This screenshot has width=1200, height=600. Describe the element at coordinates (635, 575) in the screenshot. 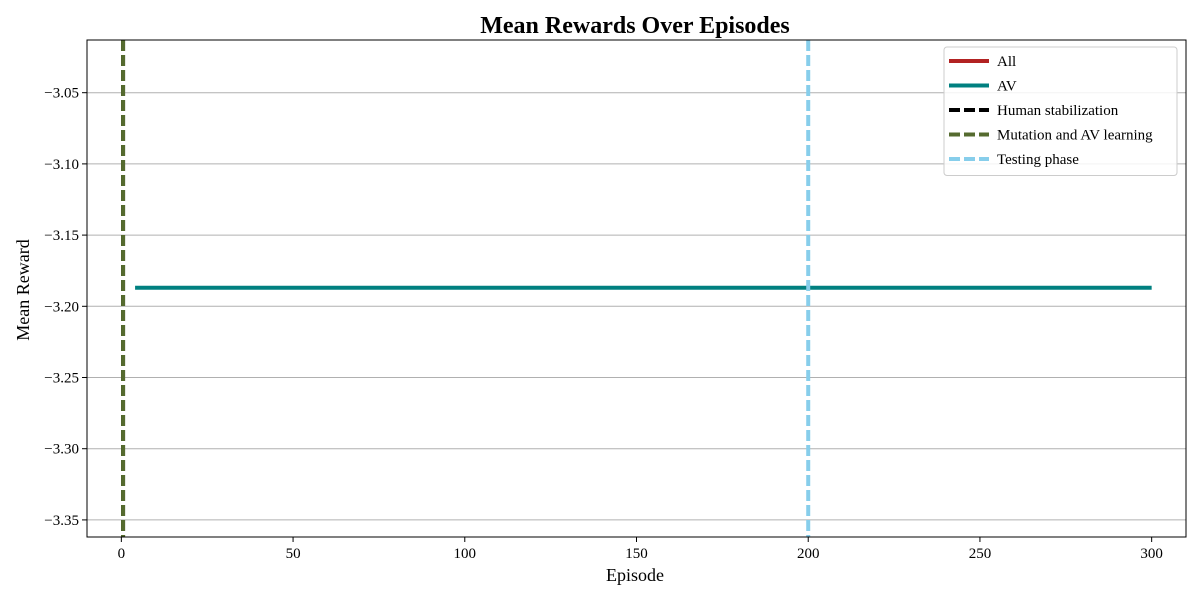

I see `x-axis-label: Episode` at that location.